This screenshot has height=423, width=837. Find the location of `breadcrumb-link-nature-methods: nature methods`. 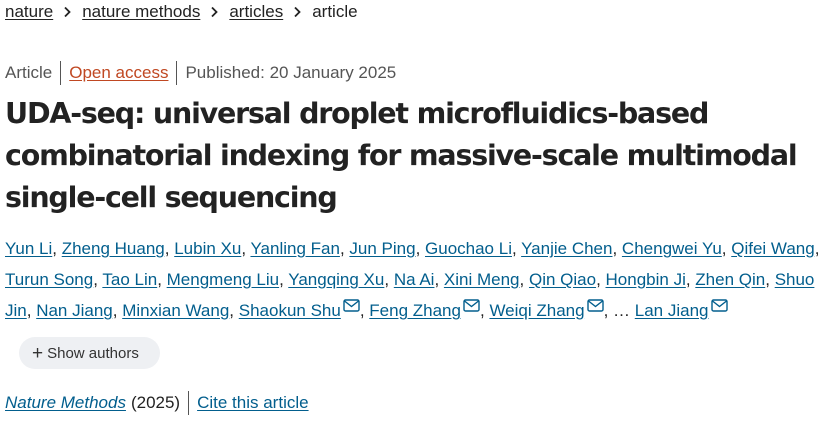

breadcrumb-link-nature-methods: nature methods is located at coordinates (141, 11).